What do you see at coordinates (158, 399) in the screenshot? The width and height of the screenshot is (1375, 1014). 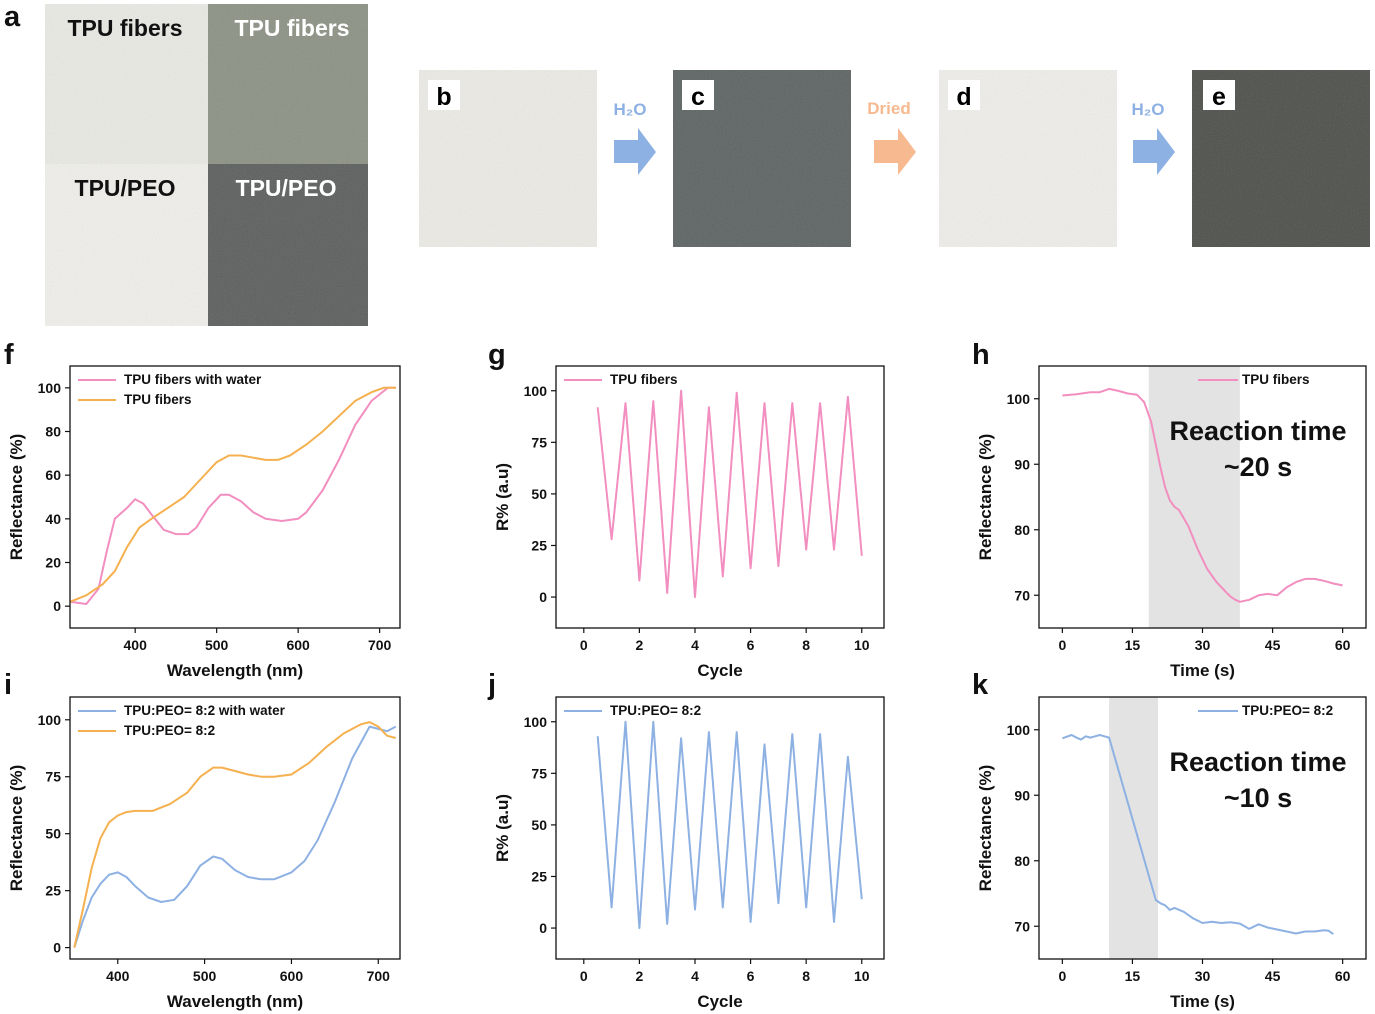 I see `legend-label: TPU fibers` at bounding box center [158, 399].